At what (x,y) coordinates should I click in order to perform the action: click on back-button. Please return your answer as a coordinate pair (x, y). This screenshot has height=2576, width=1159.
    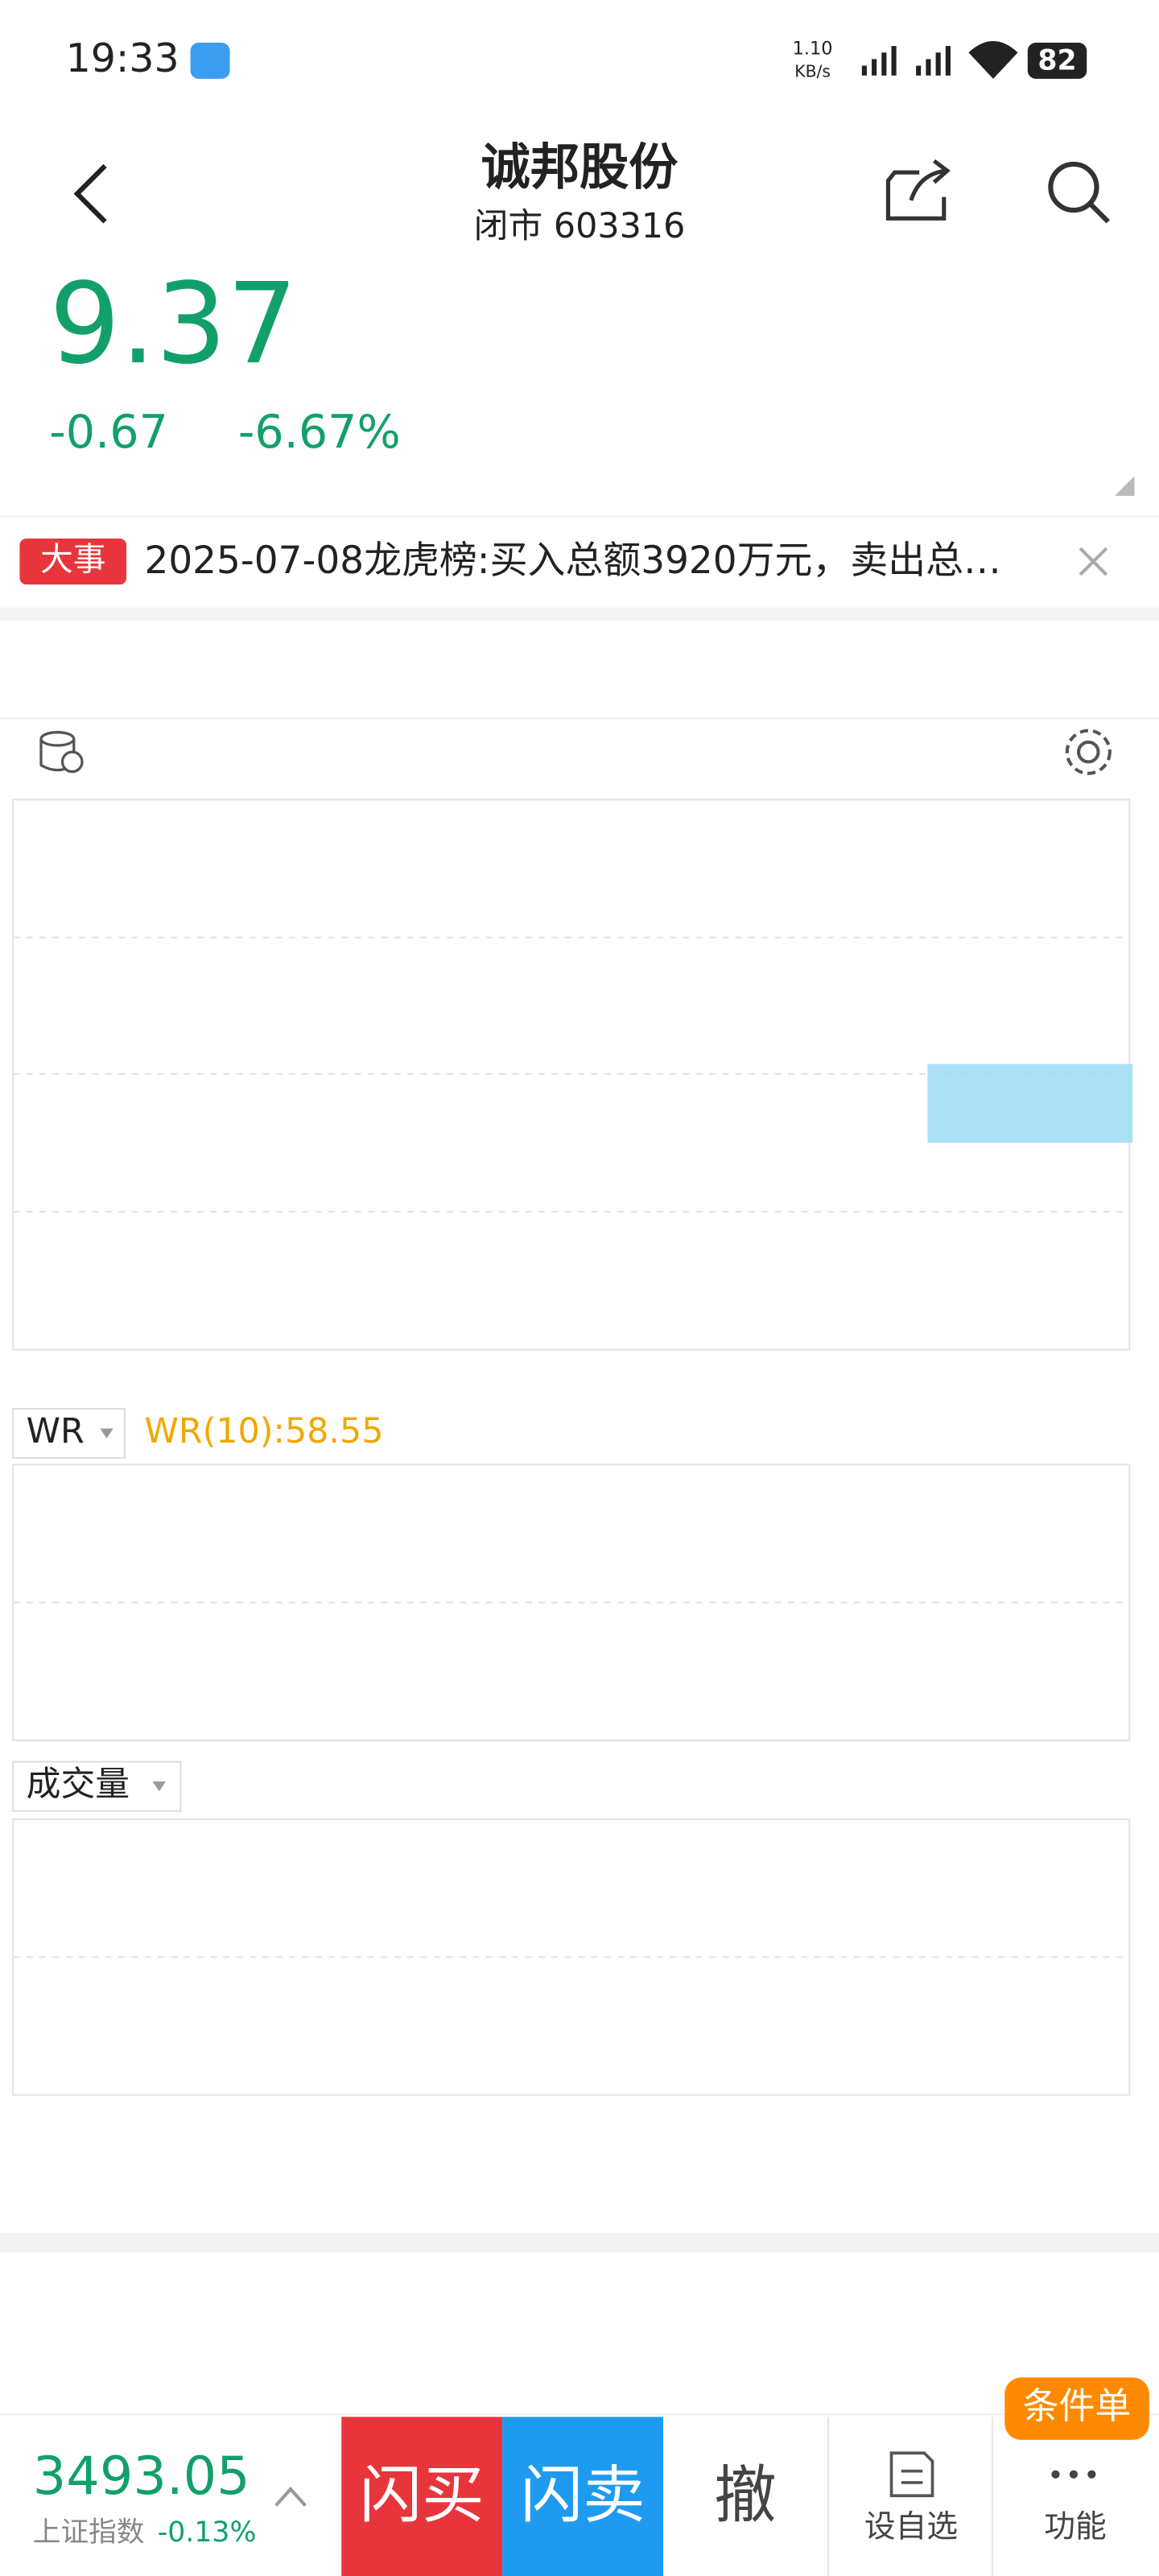
    Looking at the image, I should click on (90, 193).